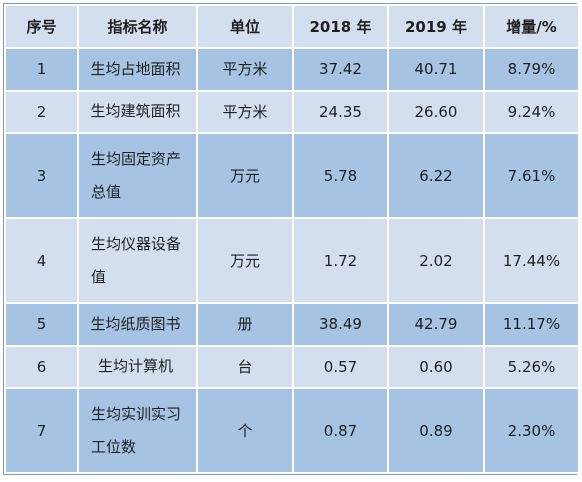 The width and height of the screenshot is (582, 482). Describe the element at coordinates (41, 324) in the screenshot. I see `cell-index: 5` at that location.